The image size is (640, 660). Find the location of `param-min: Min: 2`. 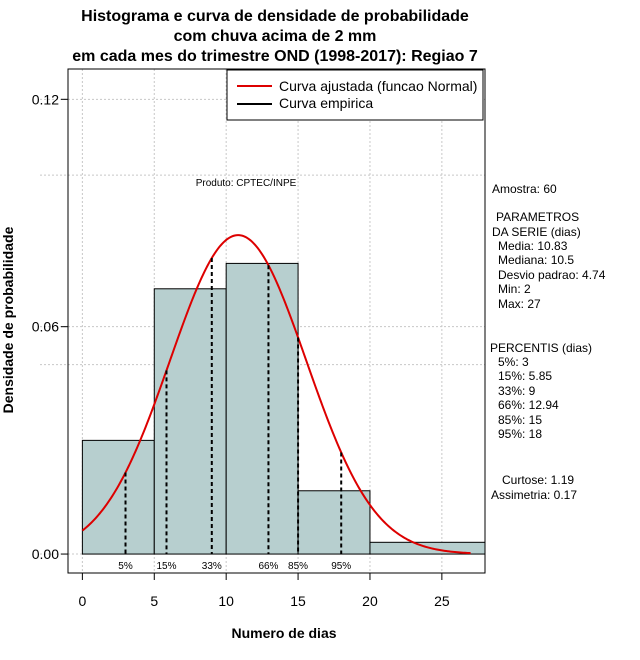

param-min: Min: 2 is located at coordinates (514, 289).